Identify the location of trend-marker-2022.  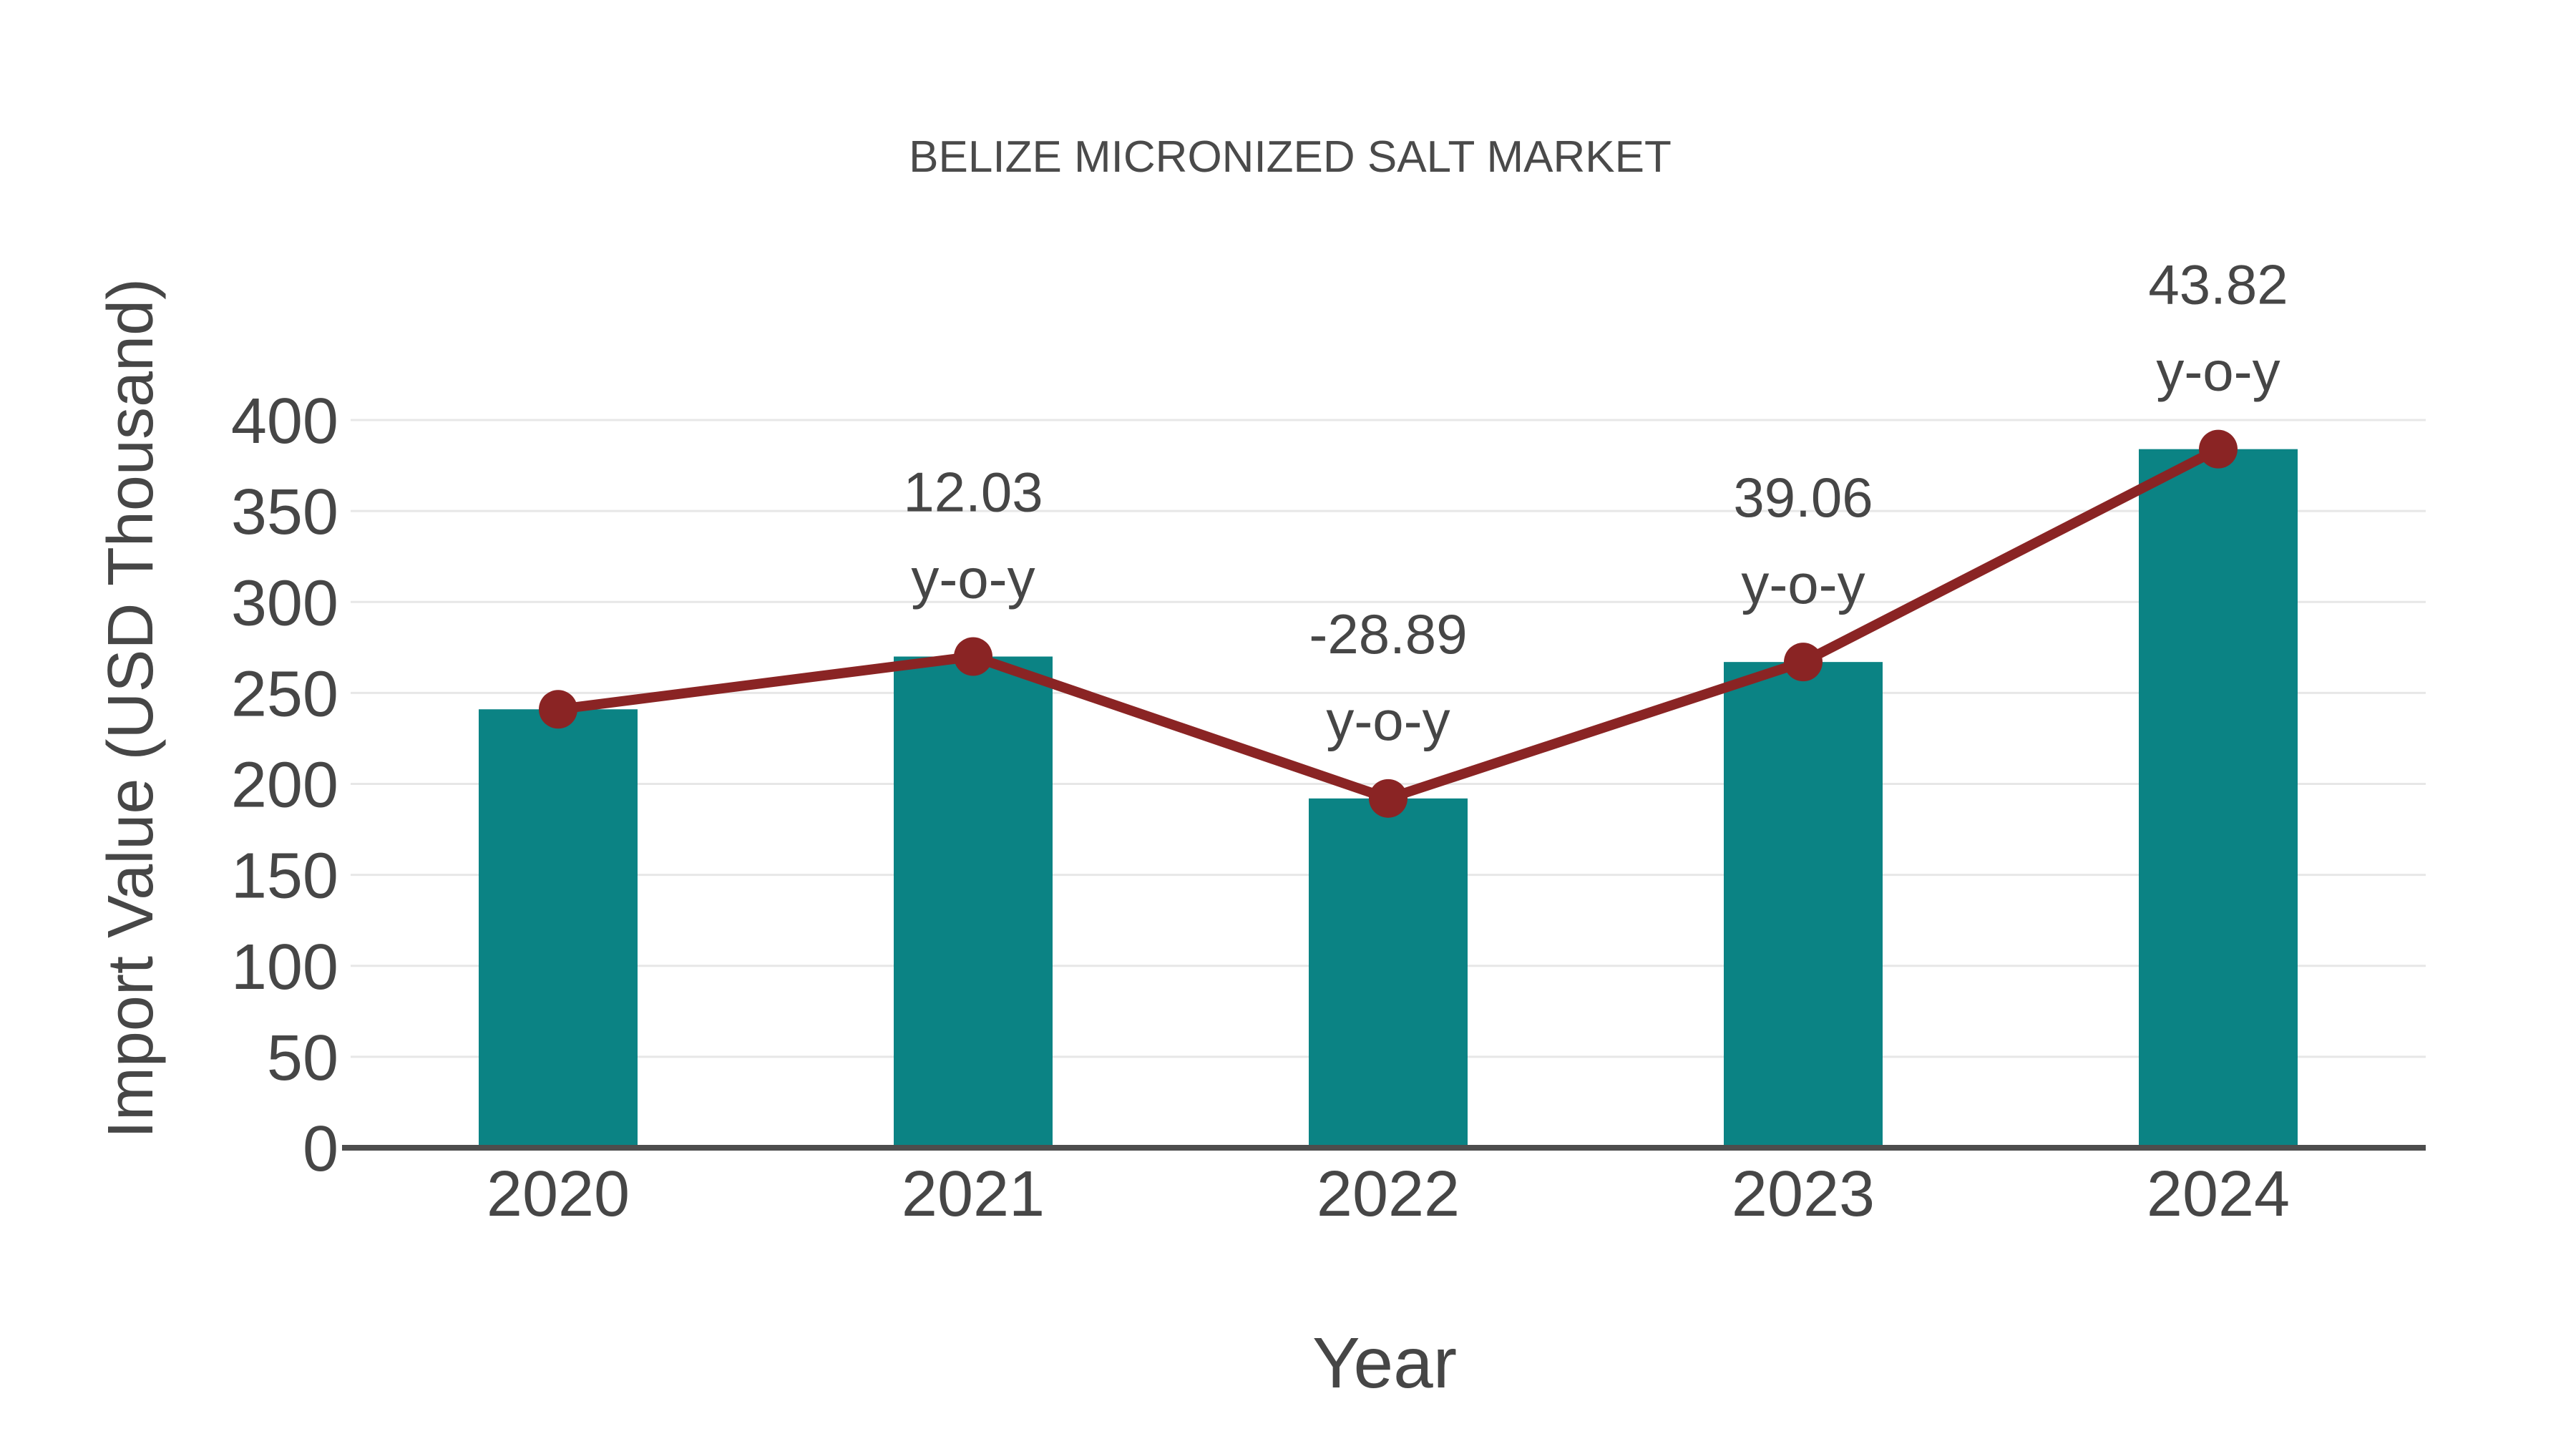
(1388, 798).